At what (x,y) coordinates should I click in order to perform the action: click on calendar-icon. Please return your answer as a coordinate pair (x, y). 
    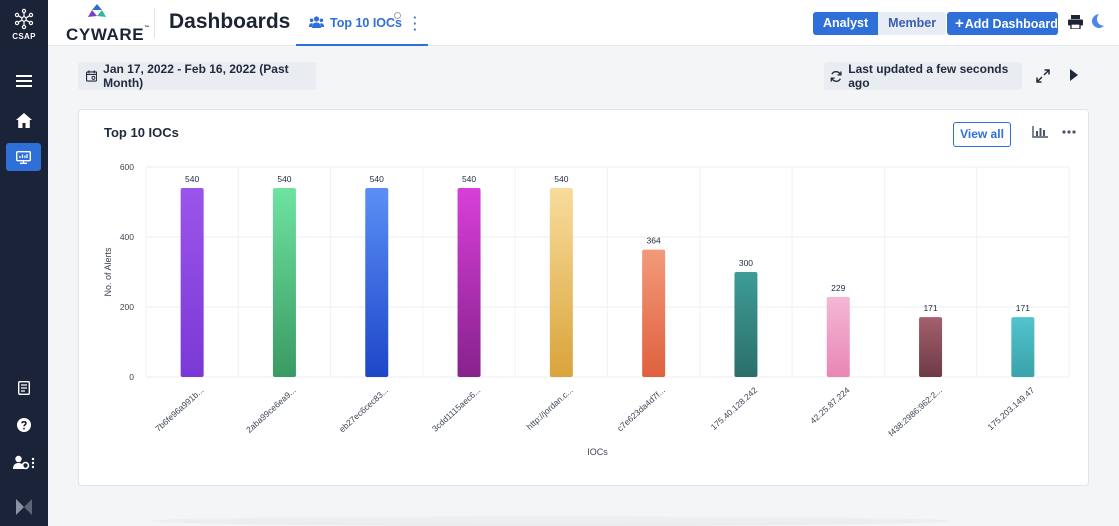
    Looking at the image, I should click on (92, 76).